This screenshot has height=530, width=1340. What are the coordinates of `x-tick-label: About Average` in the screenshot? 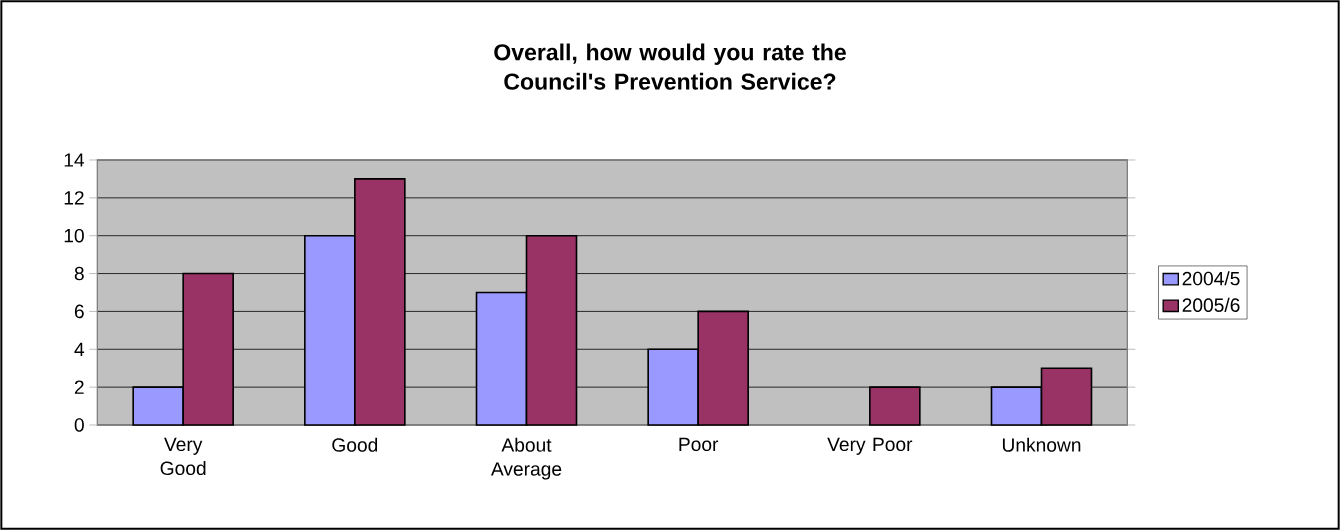 It's located at (526, 458).